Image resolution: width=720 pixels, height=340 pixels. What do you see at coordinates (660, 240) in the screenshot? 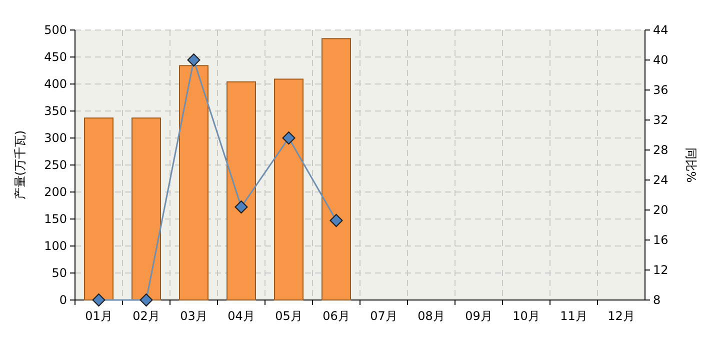
I see `y2-tick-label: 16` at bounding box center [660, 240].